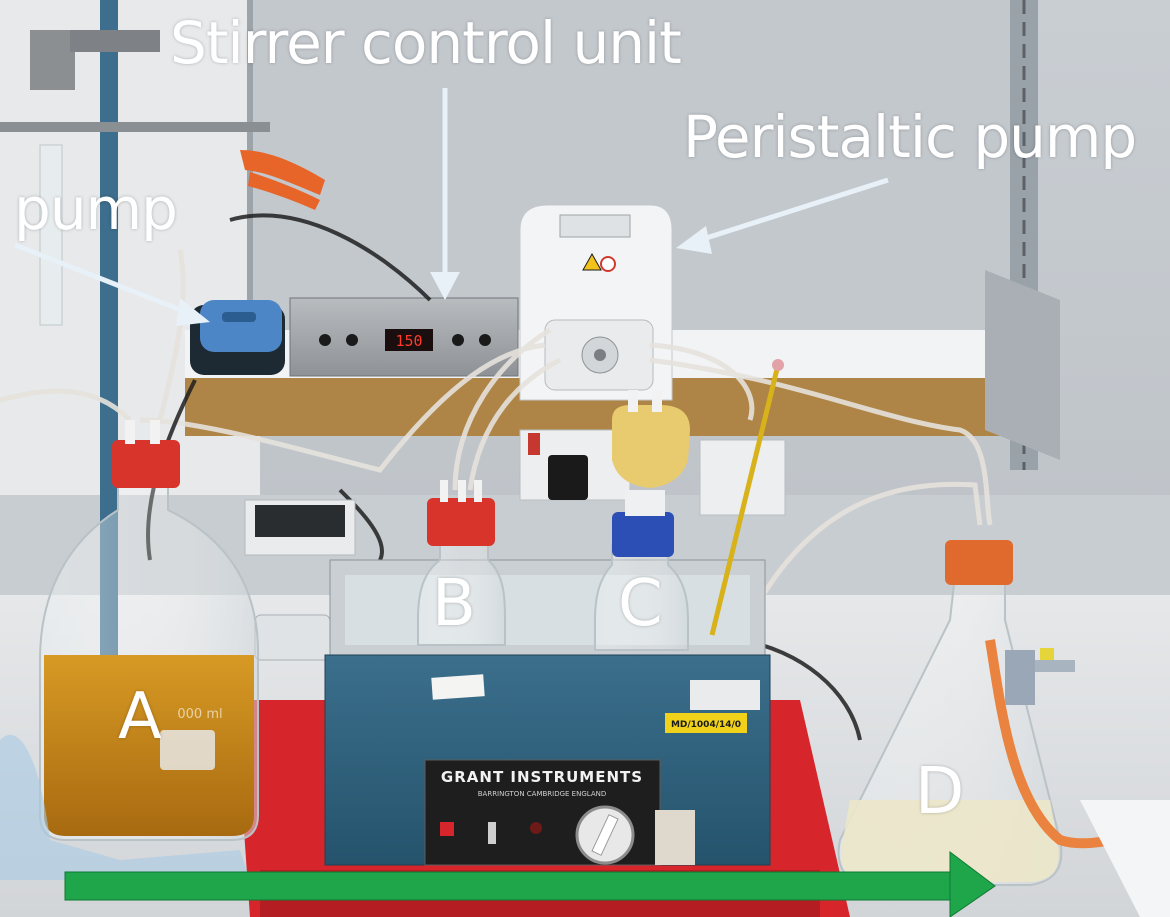  What do you see at coordinates (241, 326) in the screenshot?
I see `small-pump` at bounding box center [241, 326].